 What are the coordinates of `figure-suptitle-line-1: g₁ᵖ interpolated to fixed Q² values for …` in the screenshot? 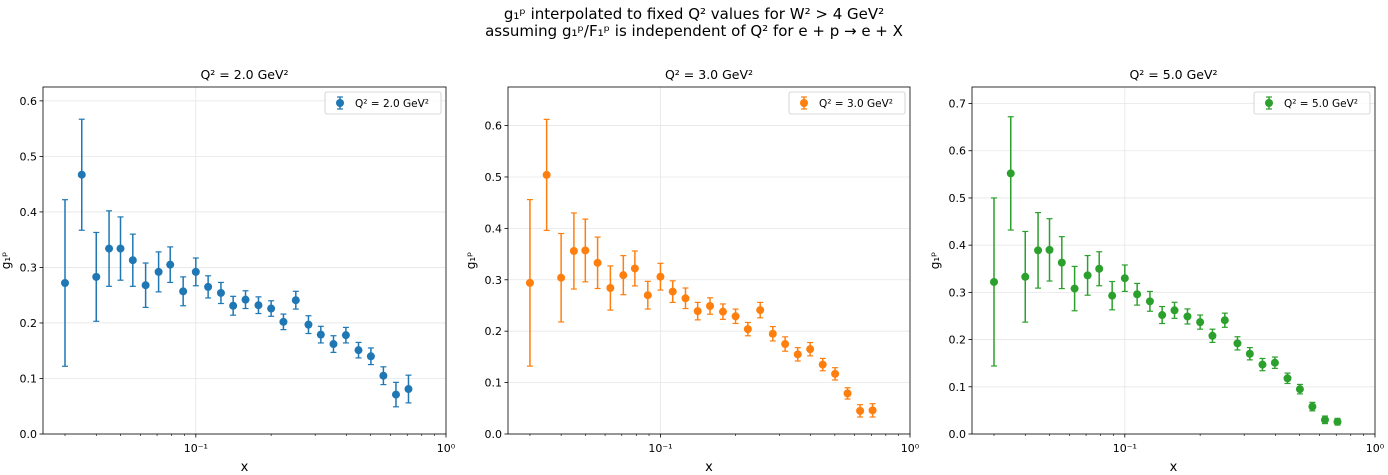 It's located at (694, 14).